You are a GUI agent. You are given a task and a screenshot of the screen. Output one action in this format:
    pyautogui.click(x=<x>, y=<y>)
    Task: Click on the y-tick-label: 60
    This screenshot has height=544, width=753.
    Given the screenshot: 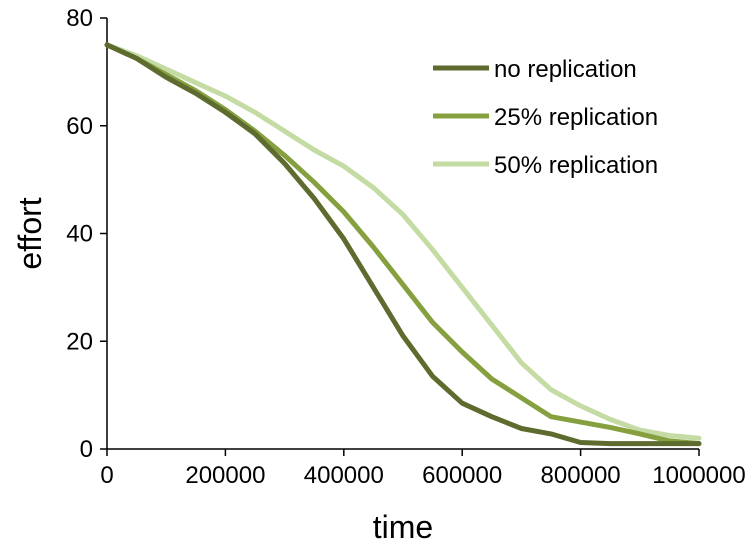 What is the action you would take?
    pyautogui.click(x=79, y=126)
    